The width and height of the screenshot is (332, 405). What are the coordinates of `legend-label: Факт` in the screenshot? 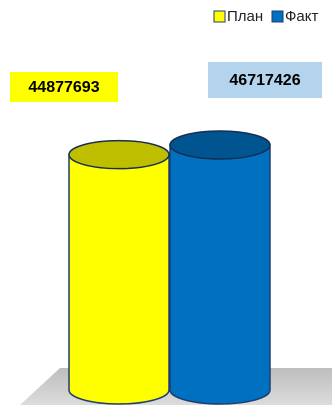 It's located at (301, 16).